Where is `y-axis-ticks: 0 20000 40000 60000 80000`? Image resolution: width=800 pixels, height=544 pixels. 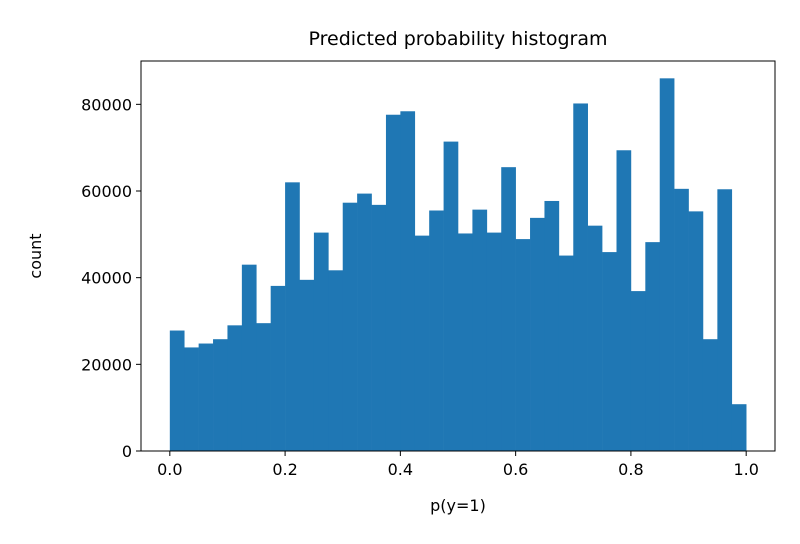 y-axis-ticks: 0 20000 40000 60000 80000 is located at coordinates (111, 278).